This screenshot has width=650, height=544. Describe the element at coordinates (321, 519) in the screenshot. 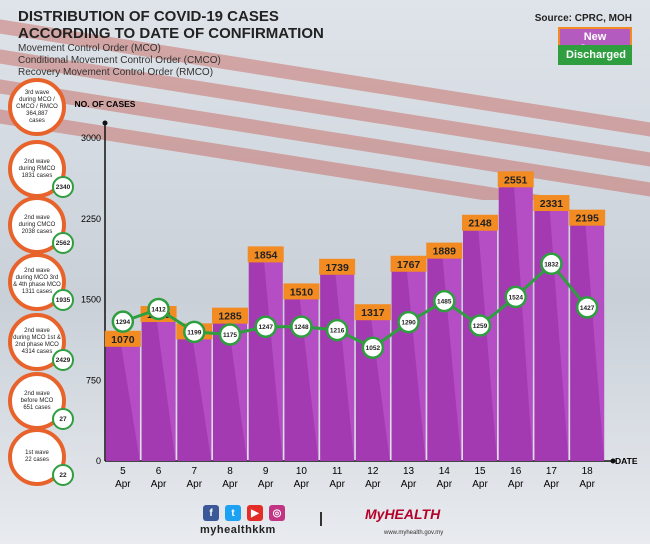

I see `footer-divider` at that location.